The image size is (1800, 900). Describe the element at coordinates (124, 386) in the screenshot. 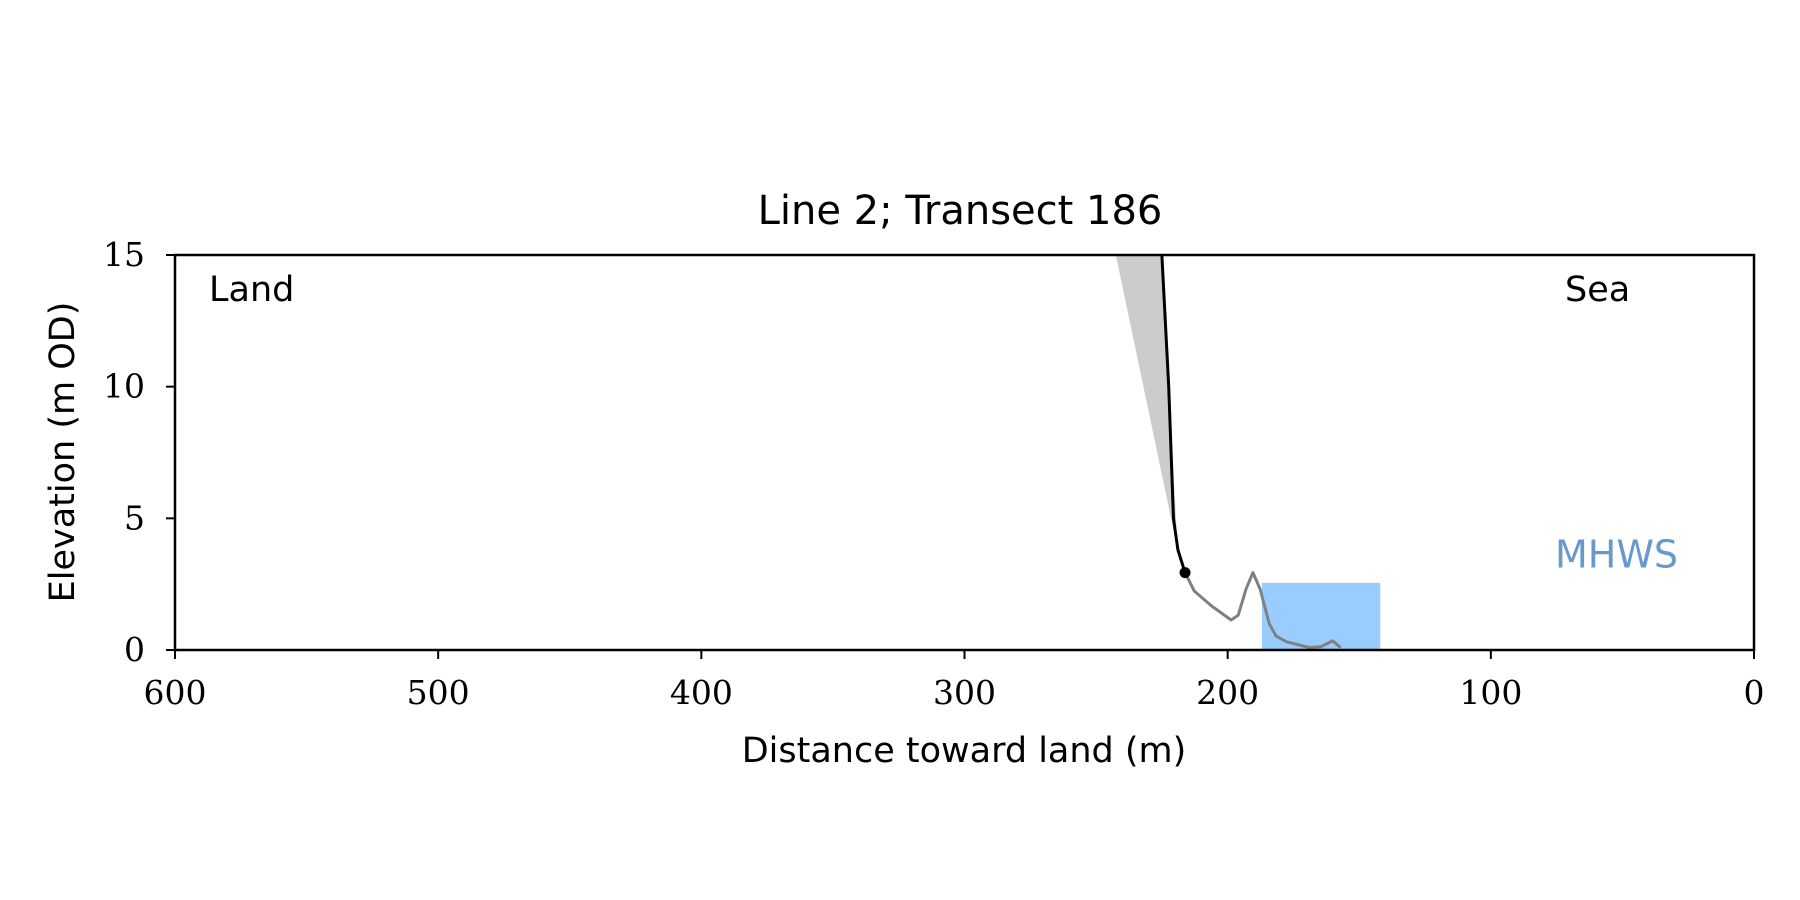

I see `y-tick-label: 10` at that location.